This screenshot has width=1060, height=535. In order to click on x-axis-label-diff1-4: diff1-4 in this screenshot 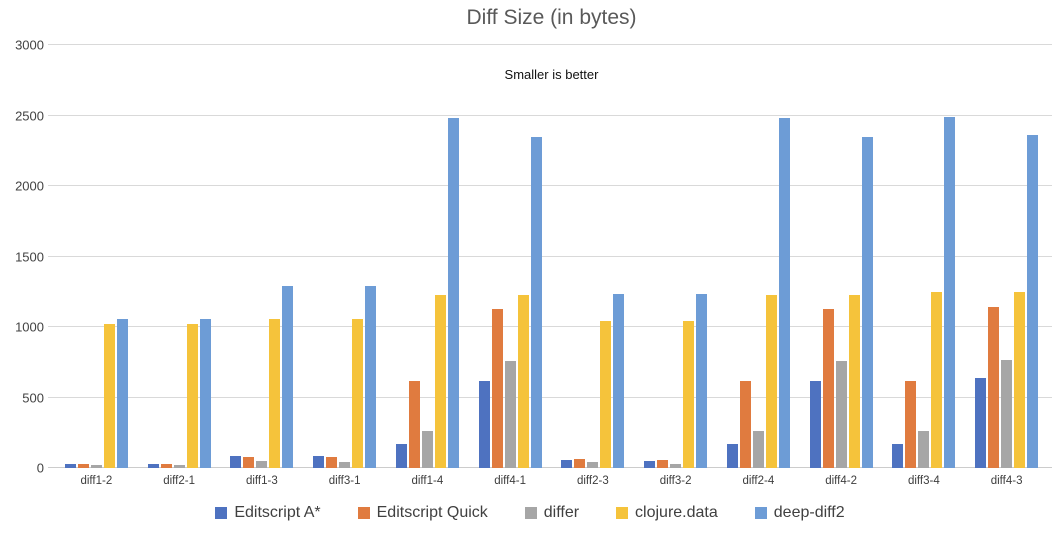, I will do `click(427, 481)`.